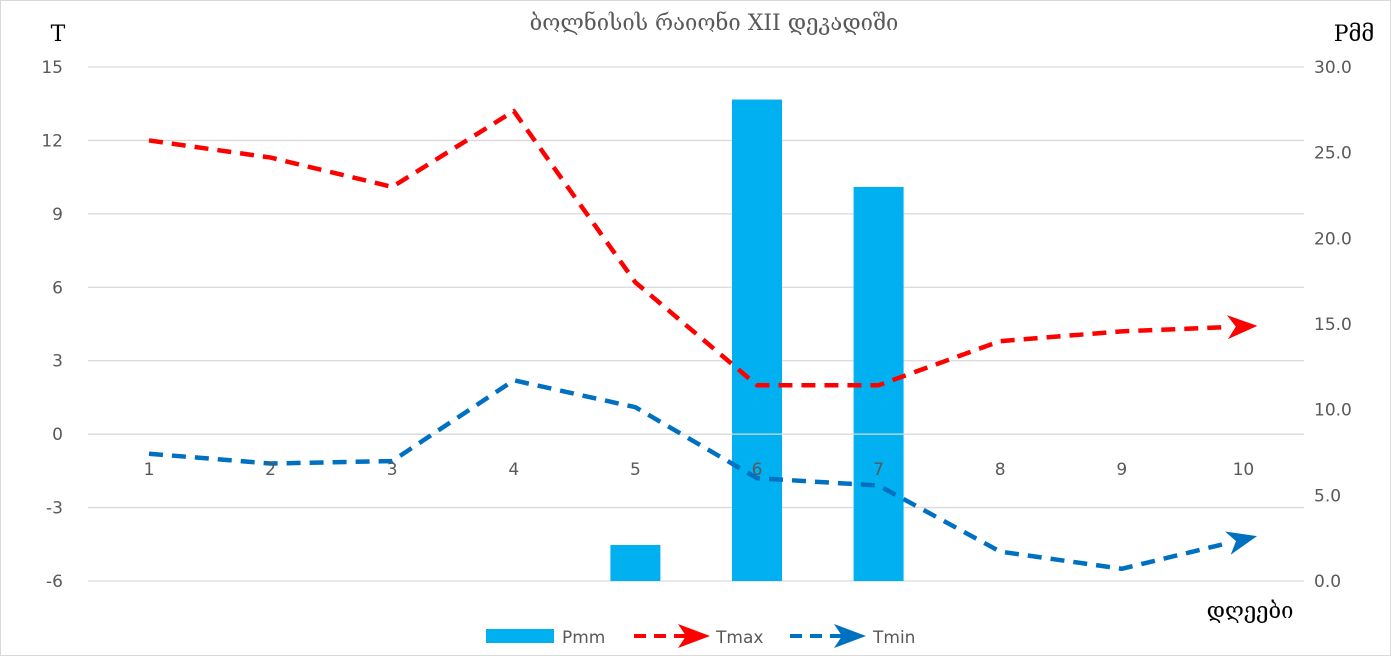 Image resolution: width=1391 pixels, height=656 pixels. Describe the element at coordinates (513, 470) in the screenshot. I see `x-category-label: 4` at that location.